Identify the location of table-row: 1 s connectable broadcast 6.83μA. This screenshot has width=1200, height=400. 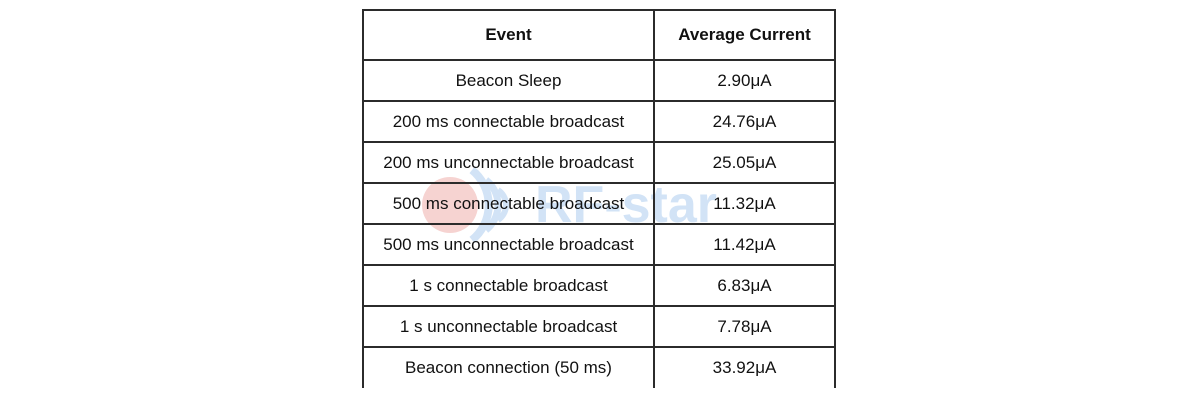
(599, 285).